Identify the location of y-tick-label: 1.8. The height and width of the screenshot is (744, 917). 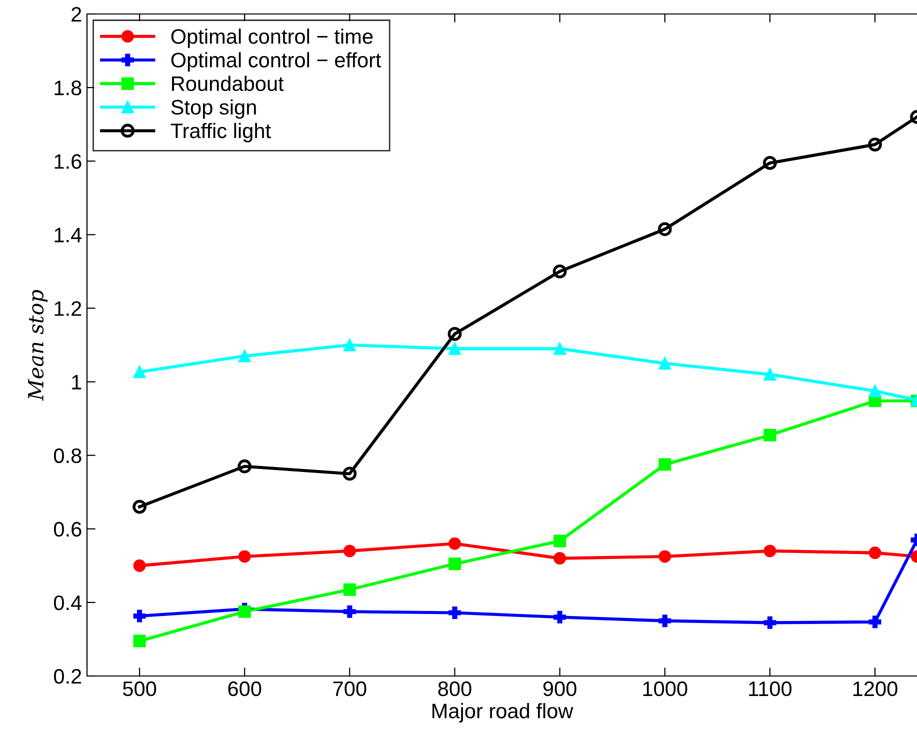
(68, 88).